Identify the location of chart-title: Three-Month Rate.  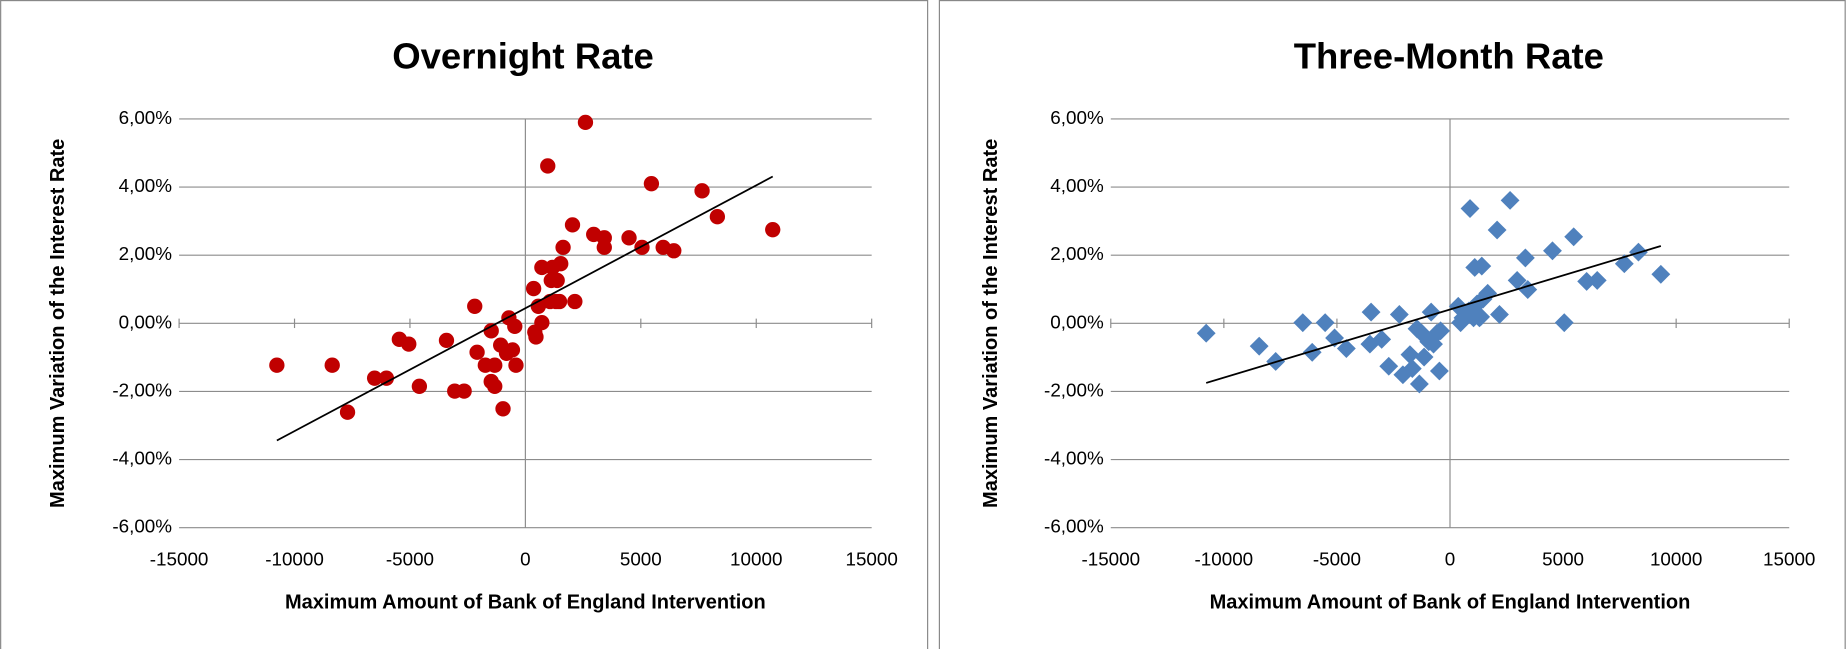
(1449, 56).